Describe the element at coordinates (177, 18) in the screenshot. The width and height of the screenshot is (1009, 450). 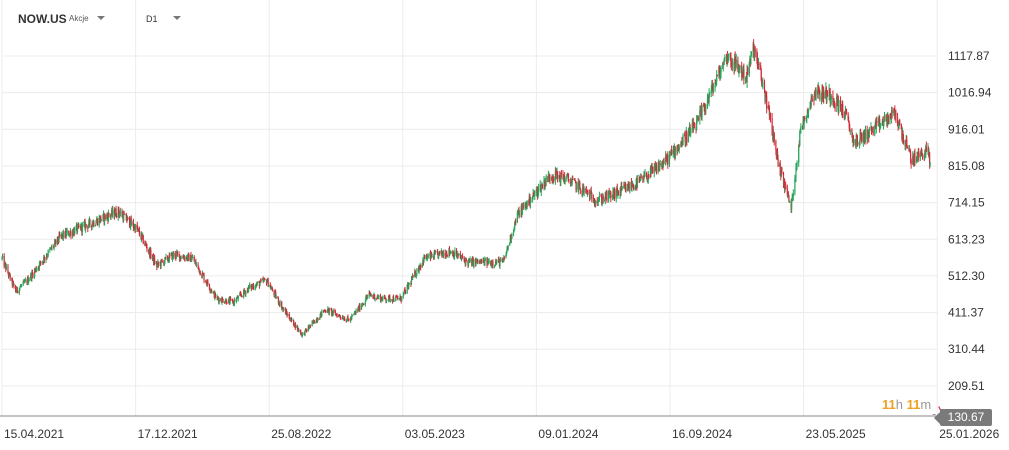
I see `interval-dropdown-chevron-icon` at that location.